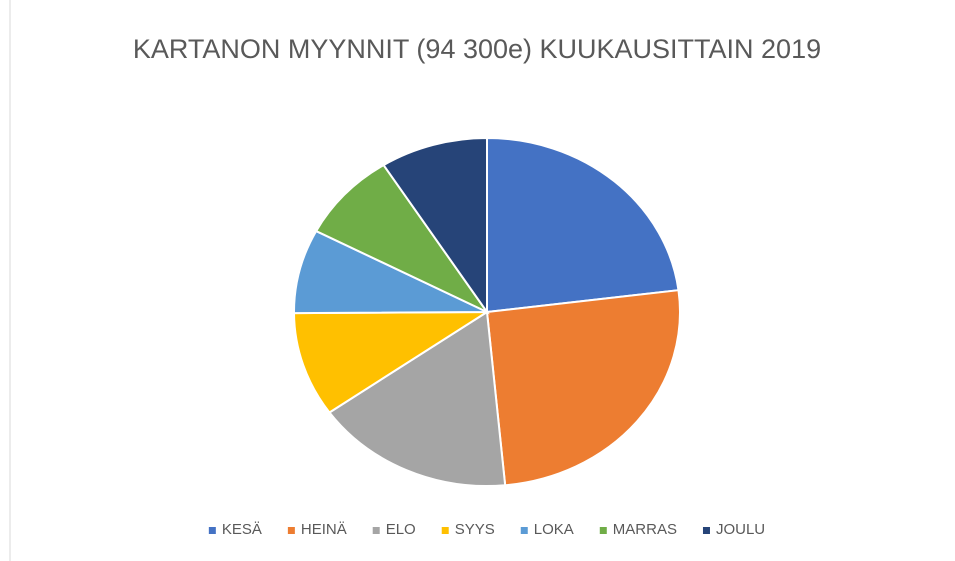 This screenshot has width=955, height=561. Describe the element at coordinates (401, 529) in the screenshot. I see `legend-label: ELO` at that location.